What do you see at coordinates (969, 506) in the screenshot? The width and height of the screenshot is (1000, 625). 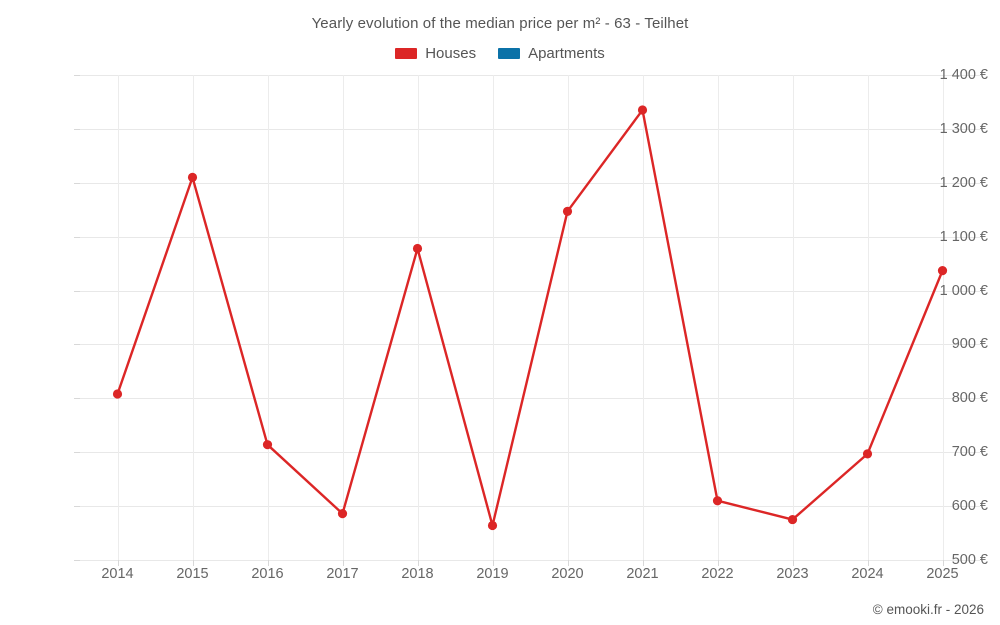 I see `y-axis-tick-label: 600 €` at bounding box center [969, 506].